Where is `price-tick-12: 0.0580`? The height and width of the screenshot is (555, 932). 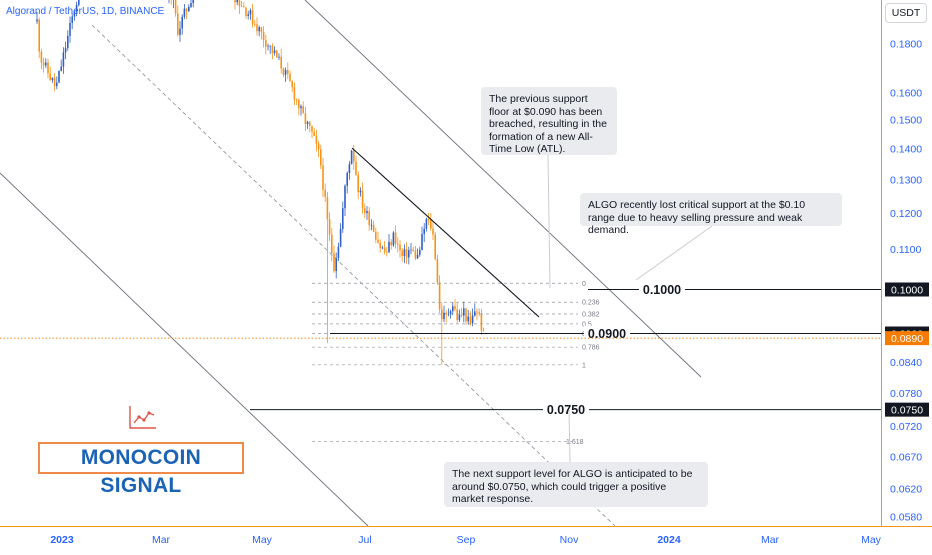 price-tick-12: 0.0580 is located at coordinates (906, 518).